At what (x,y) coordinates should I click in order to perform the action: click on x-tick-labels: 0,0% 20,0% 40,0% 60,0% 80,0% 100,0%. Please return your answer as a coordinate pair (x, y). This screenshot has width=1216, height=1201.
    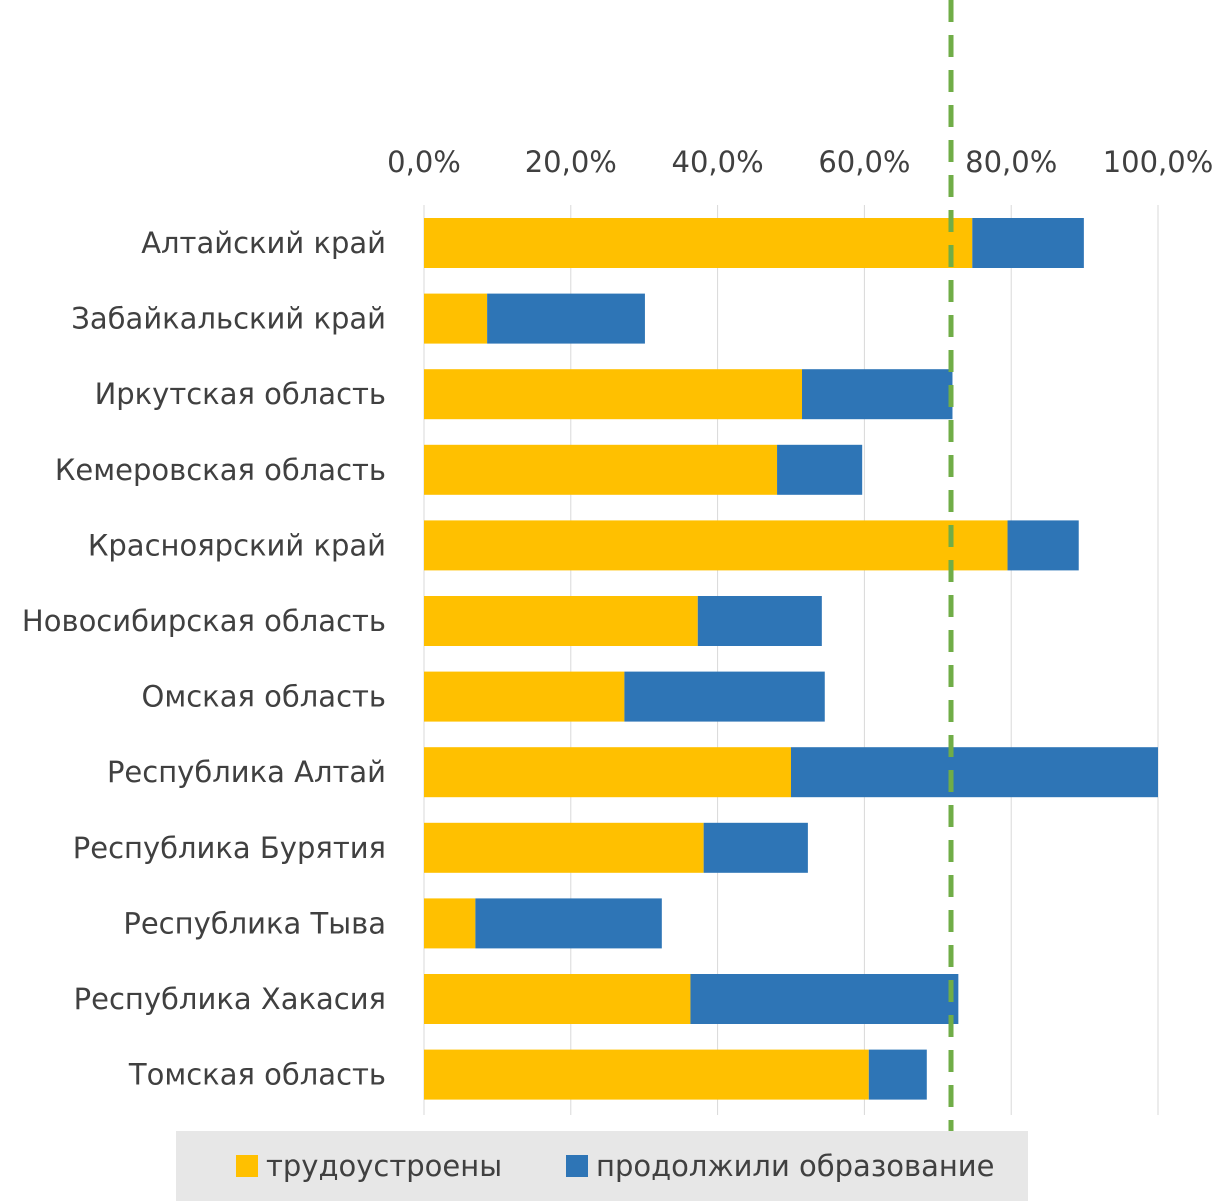
    Looking at the image, I should click on (800, 162).